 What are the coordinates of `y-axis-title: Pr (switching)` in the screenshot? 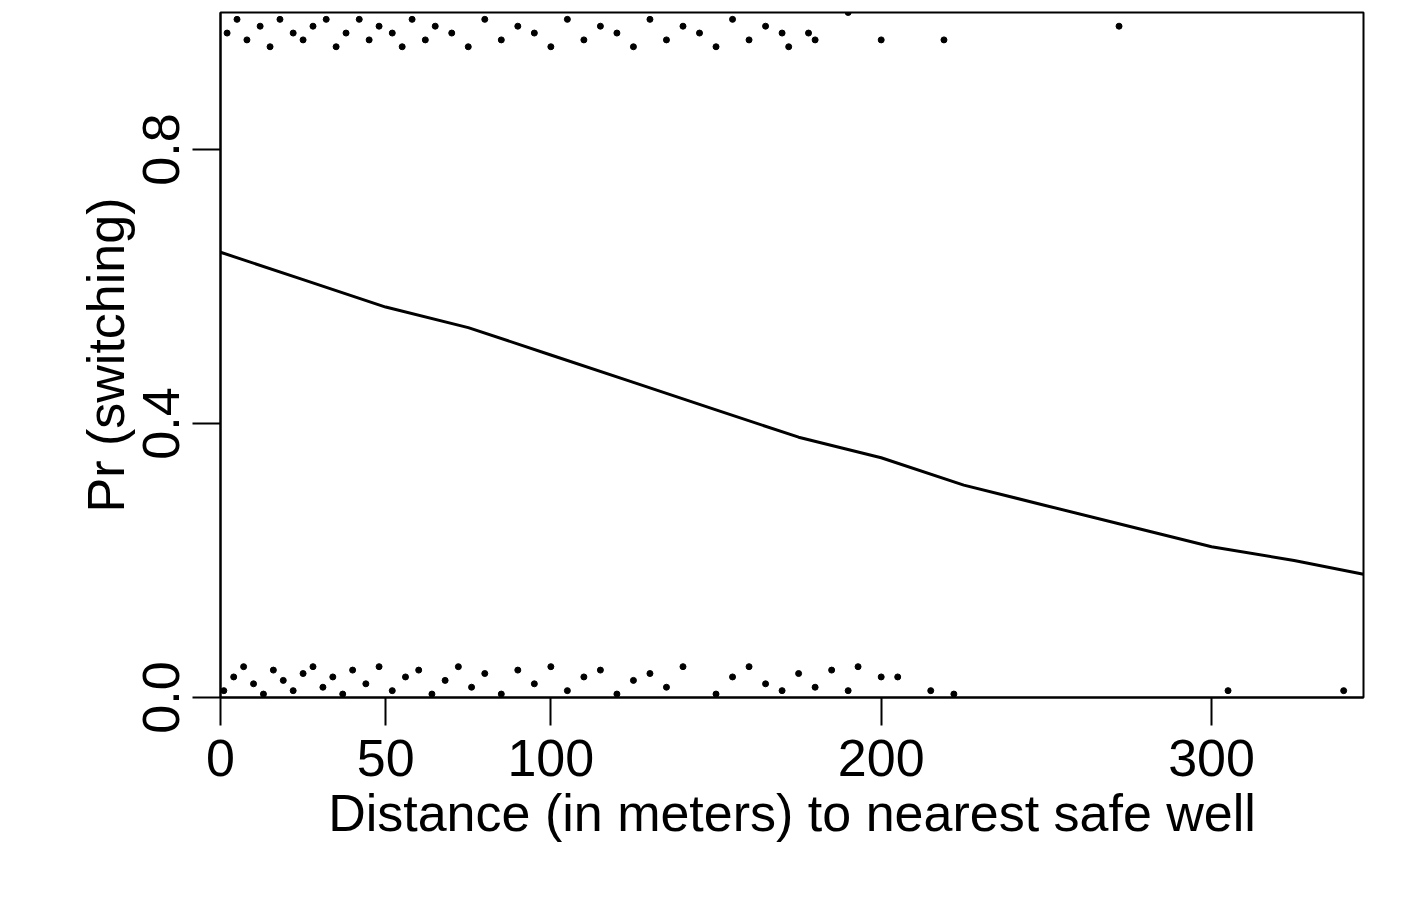 It's located at (105, 355).